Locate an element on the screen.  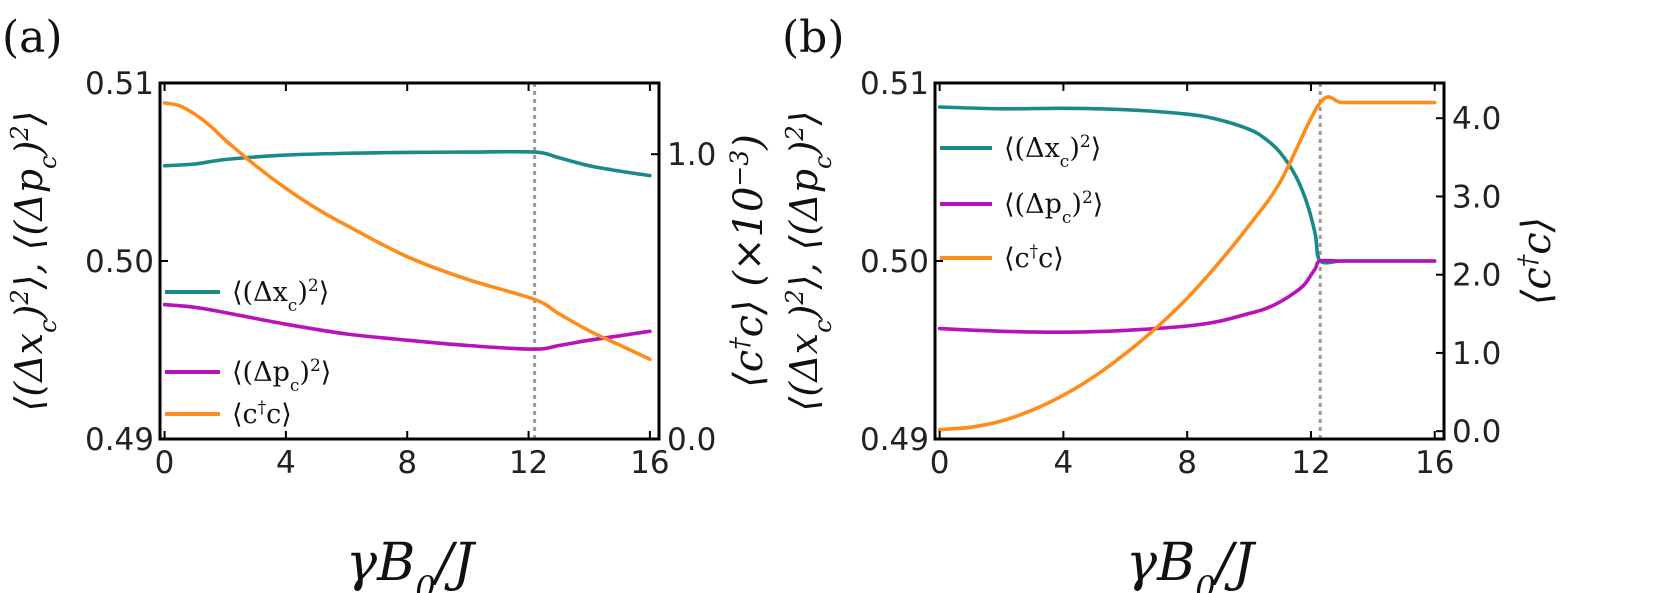
y-axis-label-right: ⟨c†c⟩ is located at coordinates (1537, 261).